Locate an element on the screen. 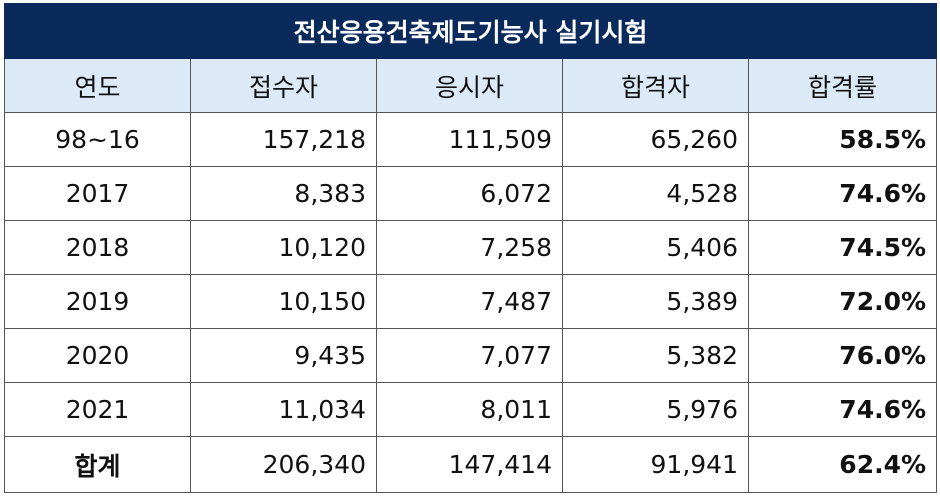 The height and width of the screenshot is (499, 940). year-cell: 2020 is located at coordinates (97, 355).